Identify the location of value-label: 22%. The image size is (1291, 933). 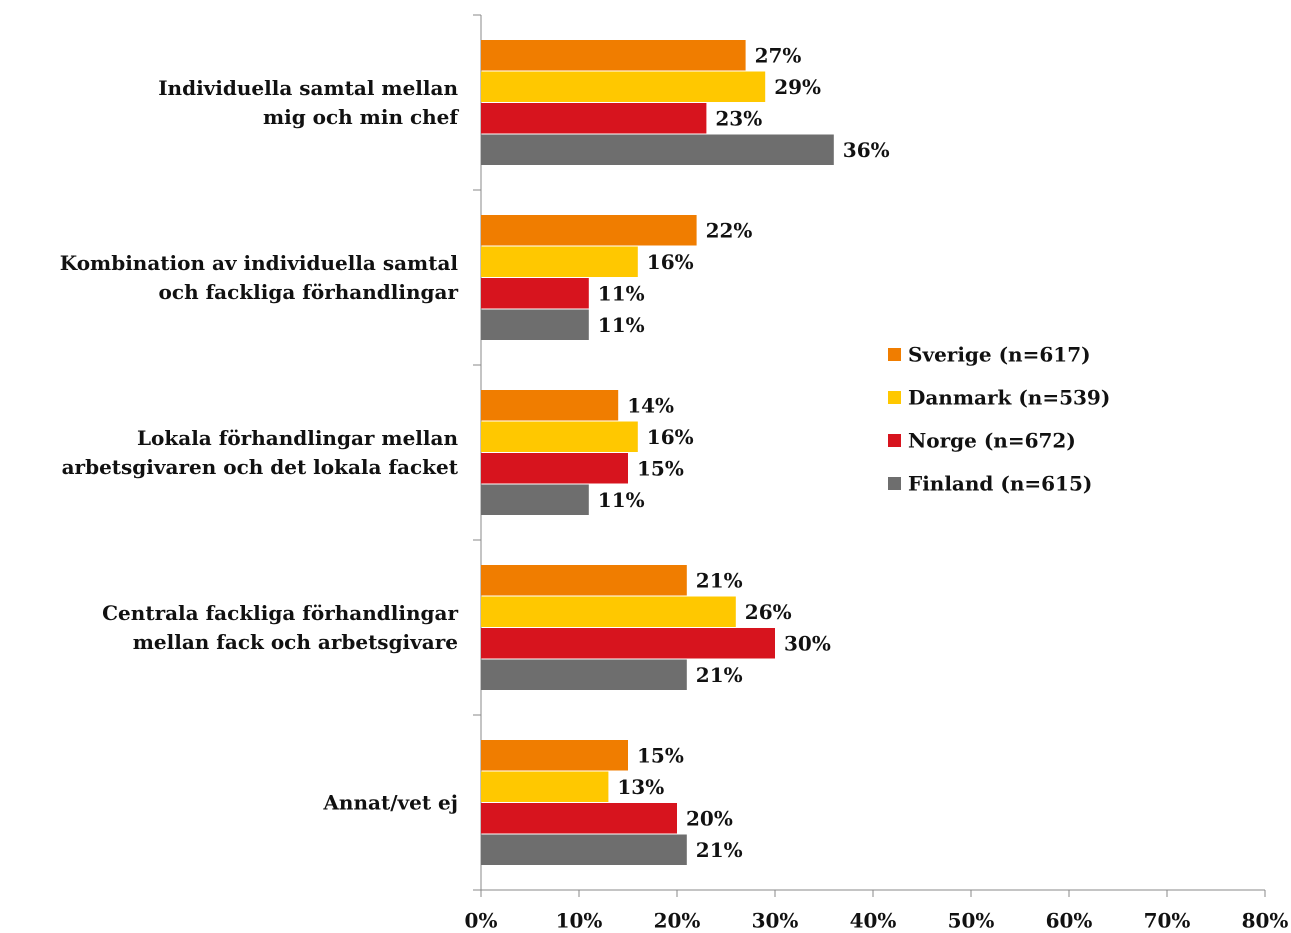
(729, 230).